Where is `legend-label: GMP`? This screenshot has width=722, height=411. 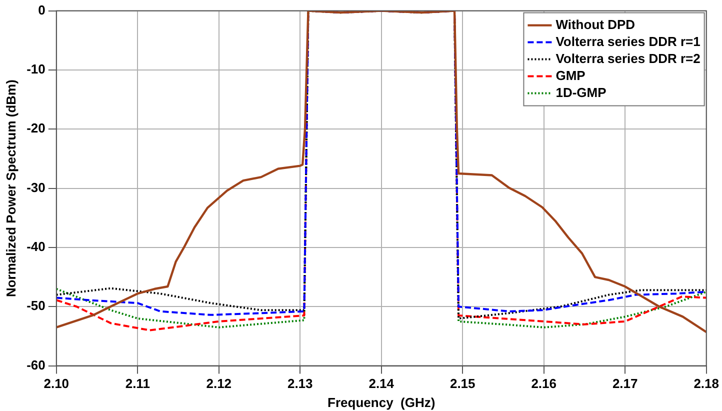 legend-label: GMP is located at coordinates (571, 75).